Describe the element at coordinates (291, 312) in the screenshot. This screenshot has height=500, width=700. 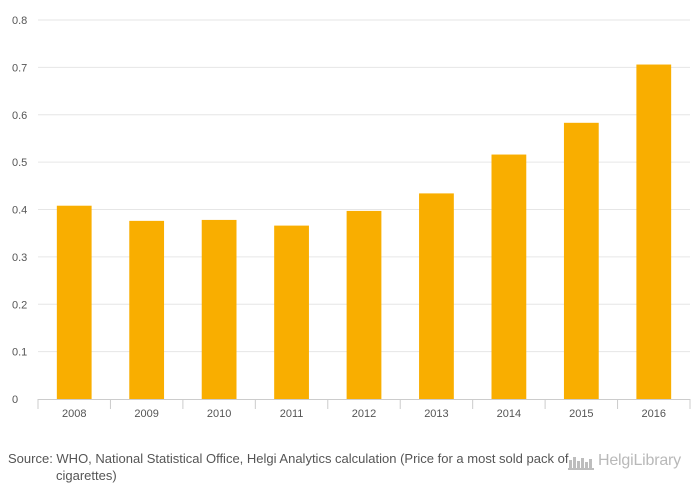
I see `bar-2011` at that location.